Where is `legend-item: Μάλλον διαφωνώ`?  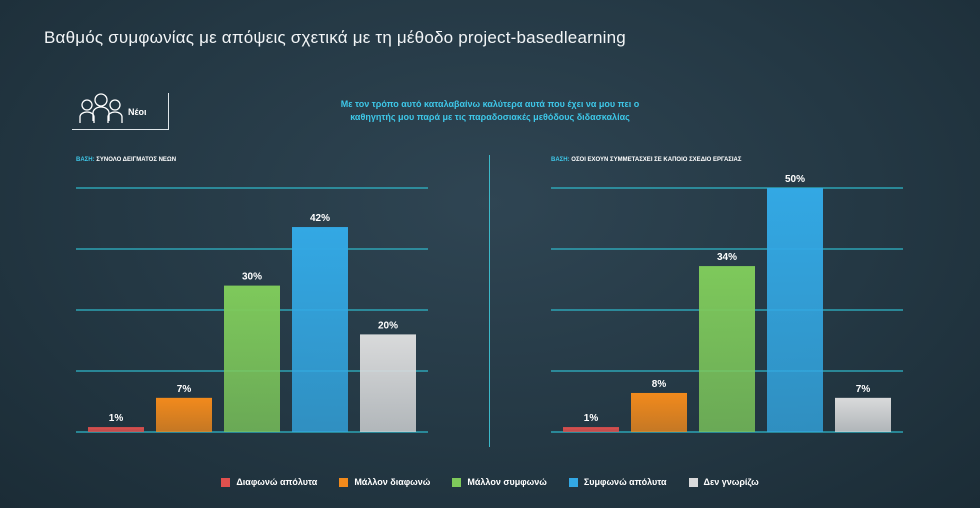
legend-item: Μάλλον διαφωνώ is located at coordinates (384, 482).